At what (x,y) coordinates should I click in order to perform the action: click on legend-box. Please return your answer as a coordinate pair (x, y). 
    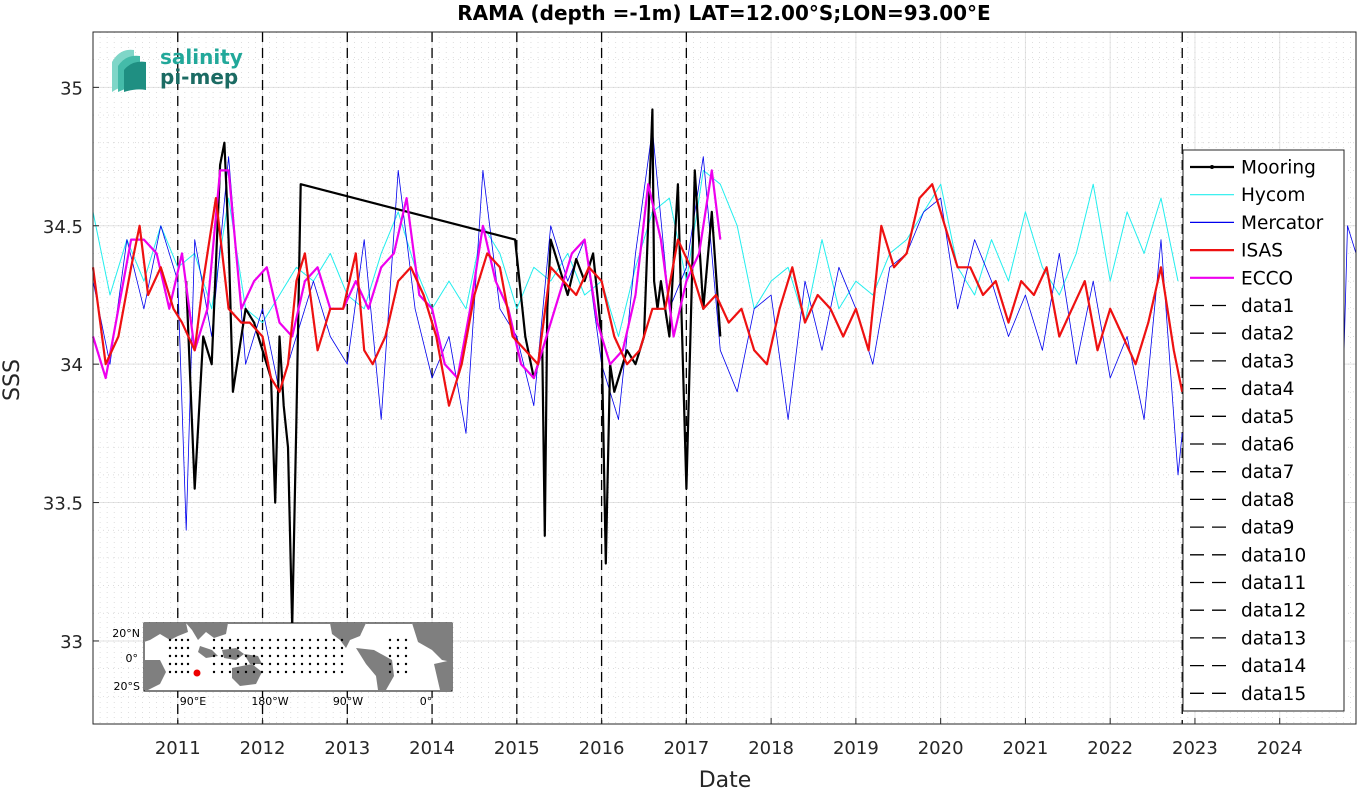
    Looking at the image, I should click on (1263, 430).